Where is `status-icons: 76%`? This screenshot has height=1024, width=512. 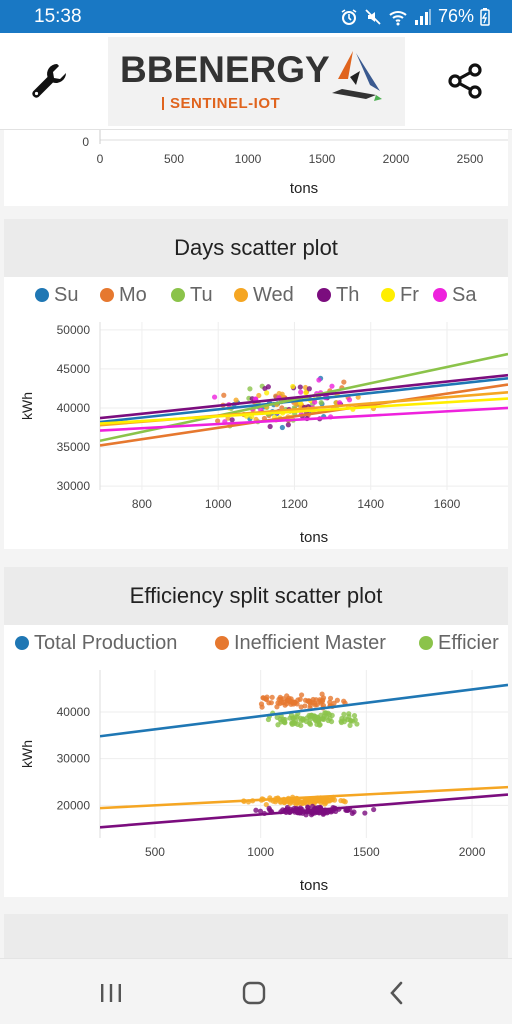
status-icons: 76% is located at coordinates (415, 16).